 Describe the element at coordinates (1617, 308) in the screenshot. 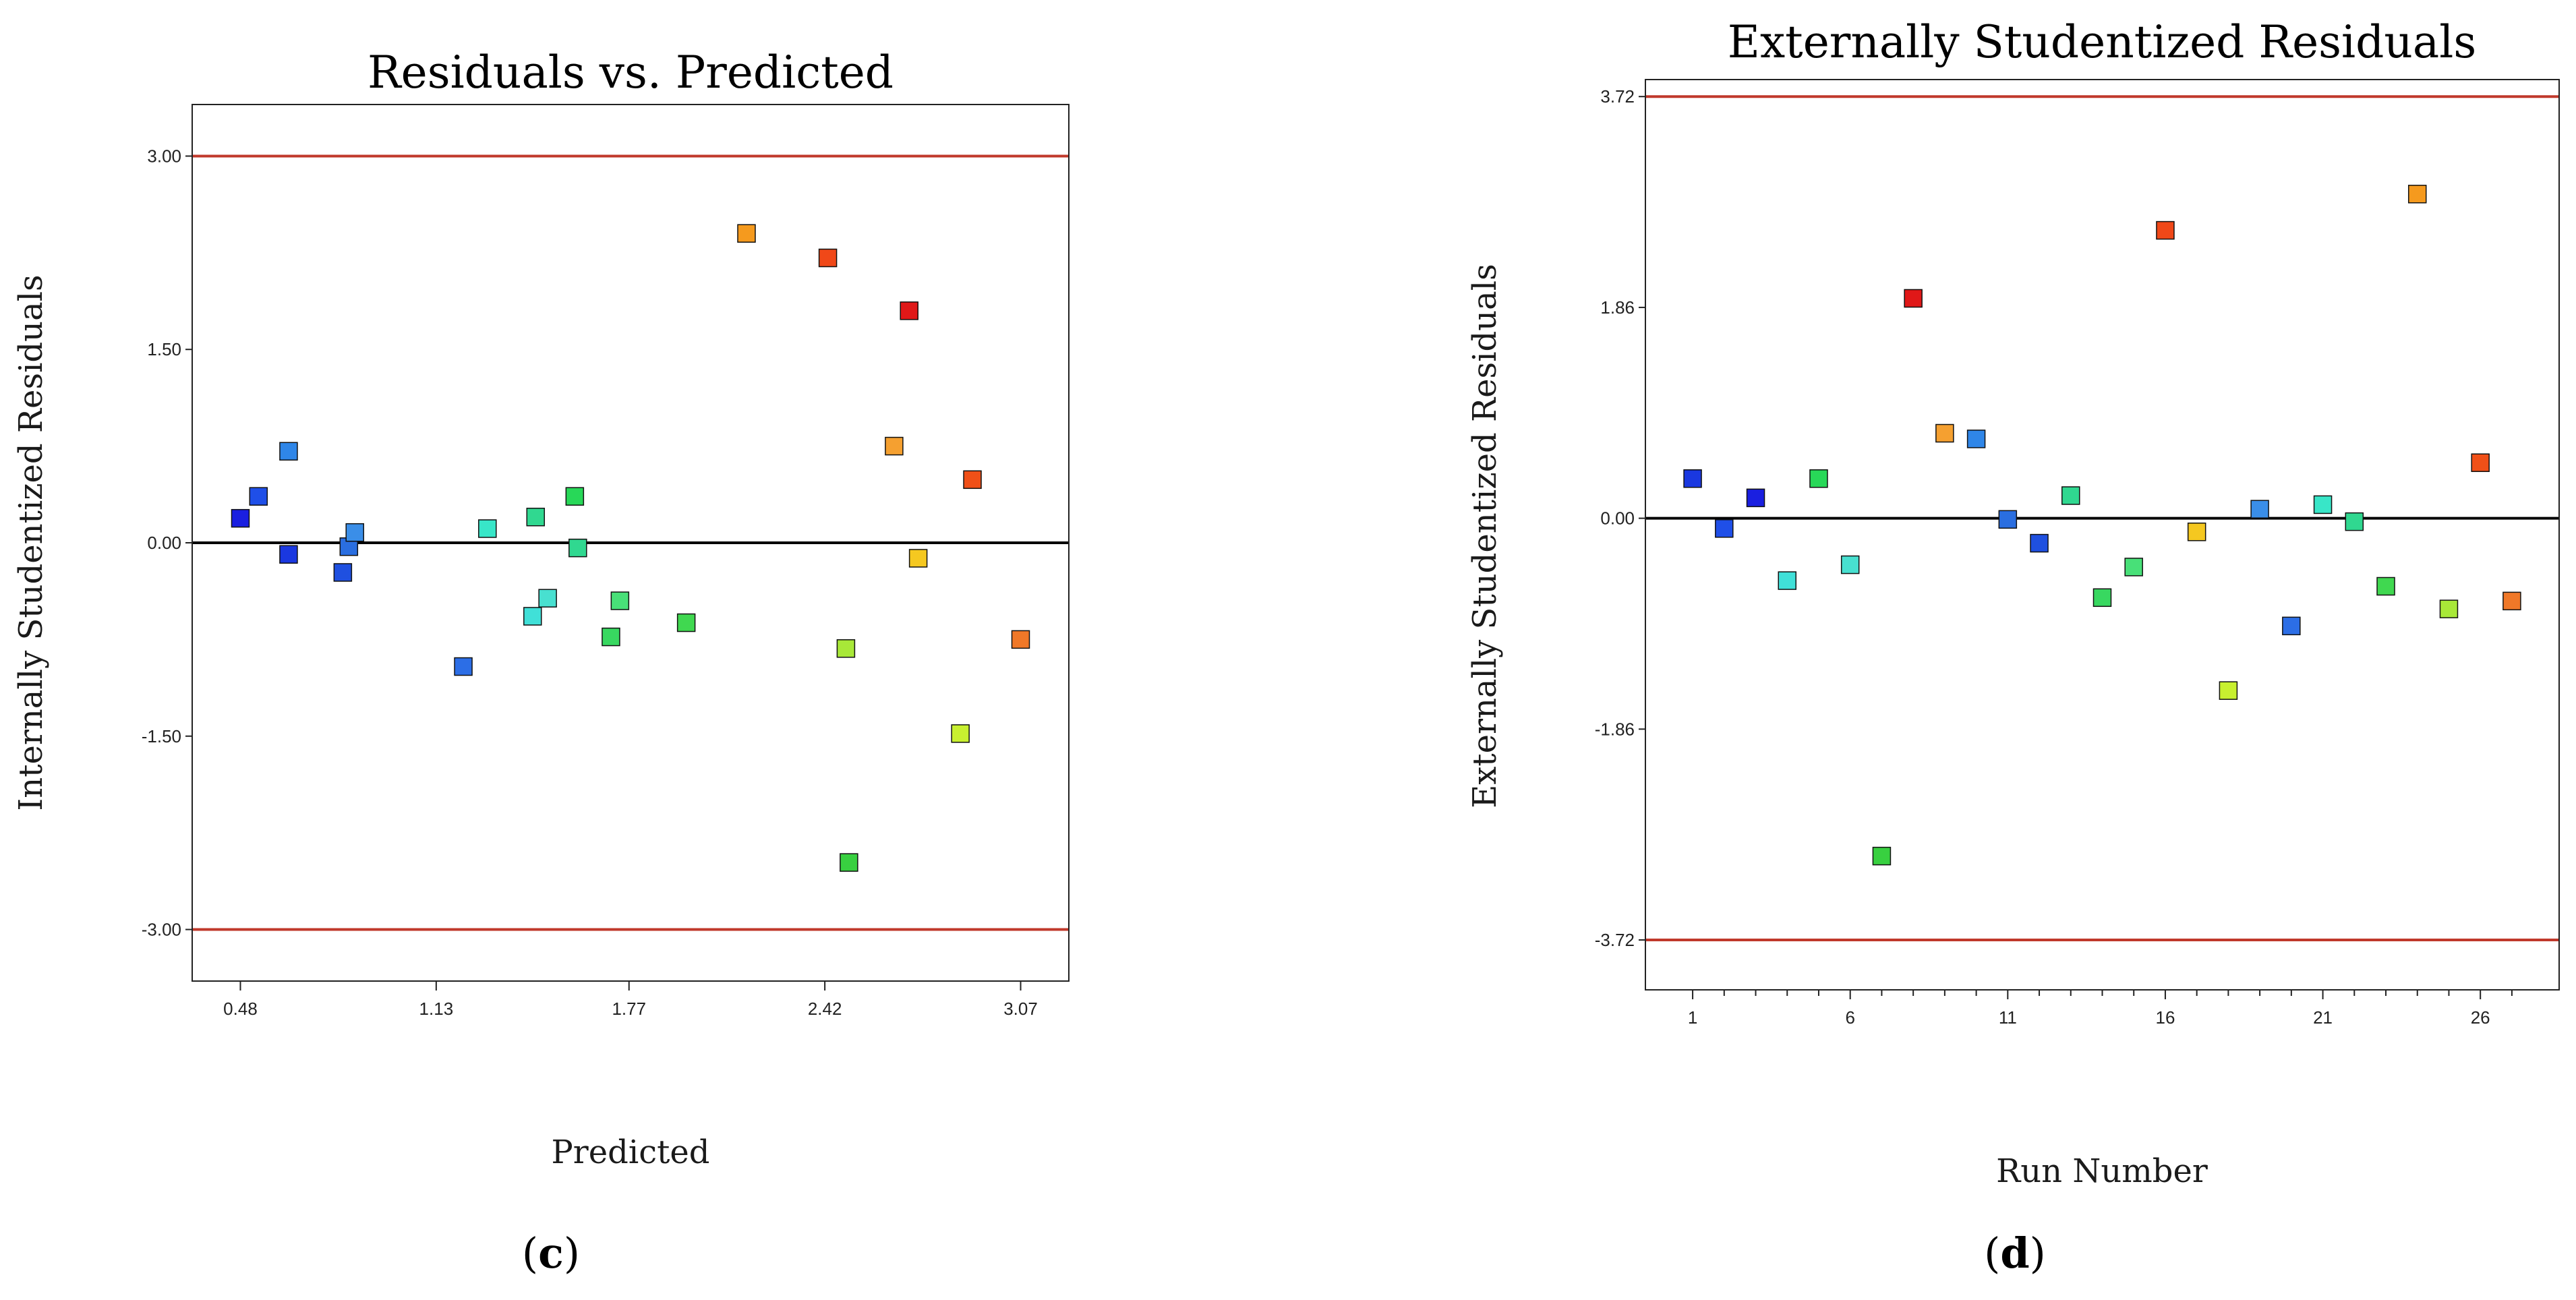

I see `y-tick-label: 1.86` at that location.